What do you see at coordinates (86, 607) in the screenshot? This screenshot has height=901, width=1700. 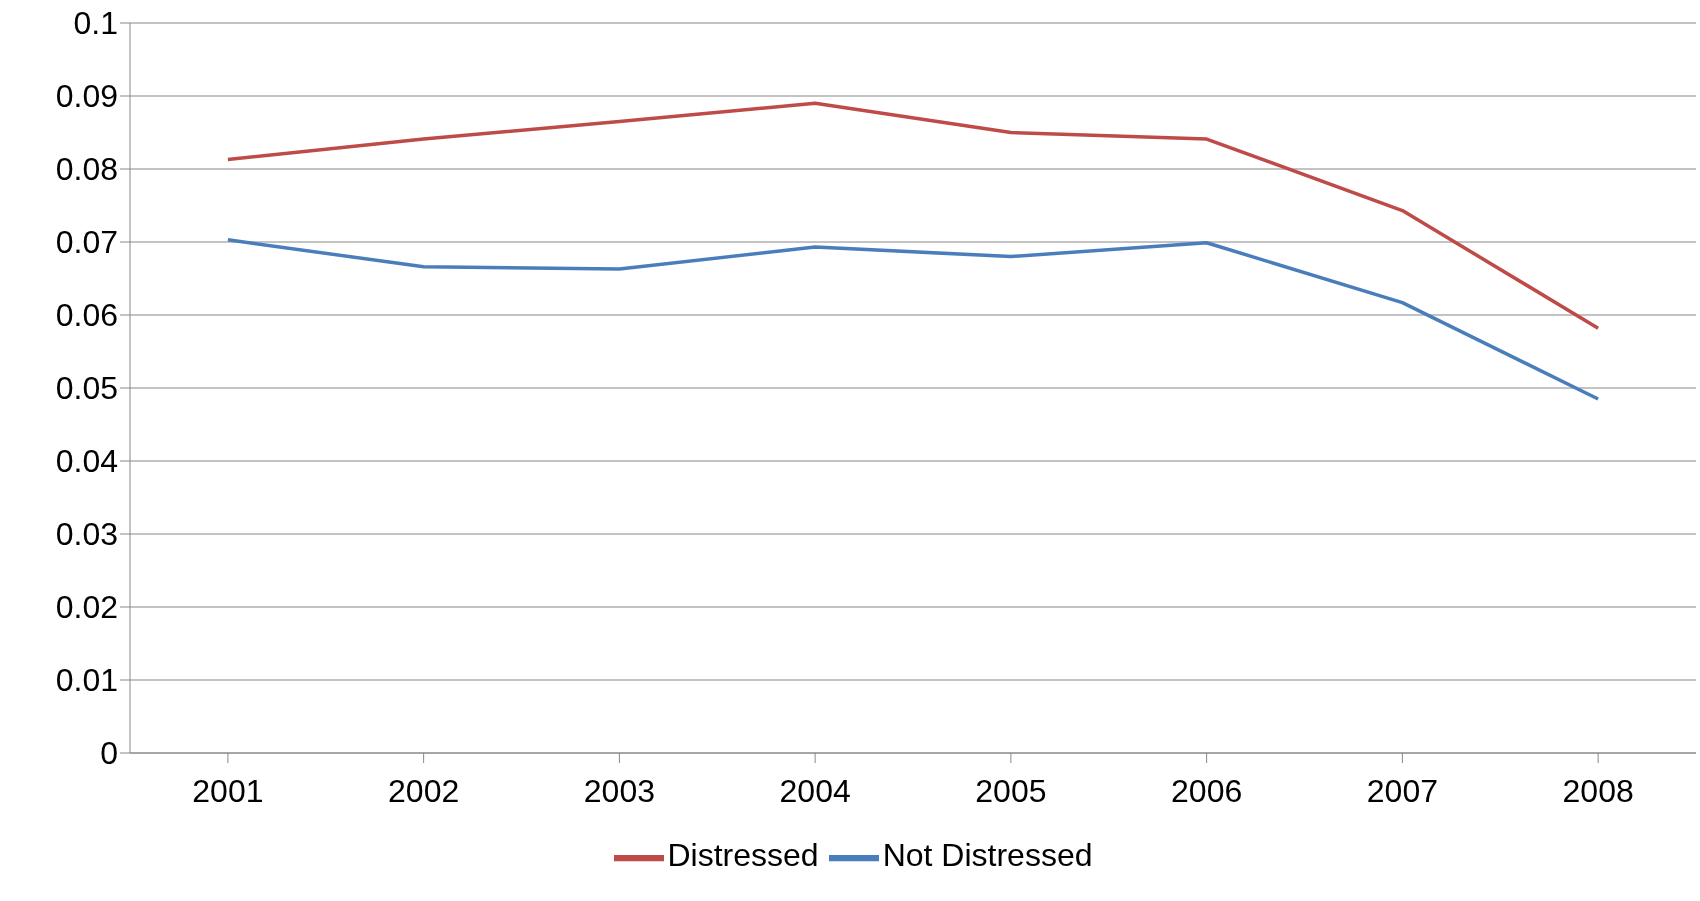 I see `y-tick-label: 0.02` at bounding box center [86, 607].